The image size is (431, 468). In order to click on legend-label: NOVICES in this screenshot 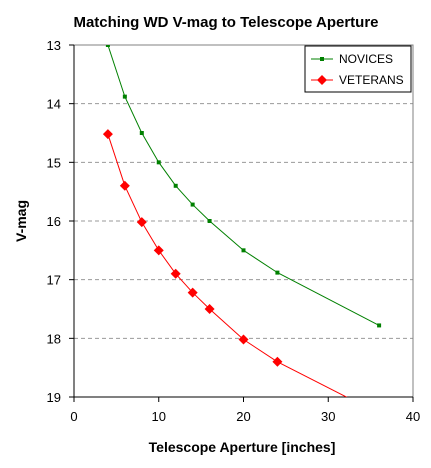, I will do `click(366, 59)`.